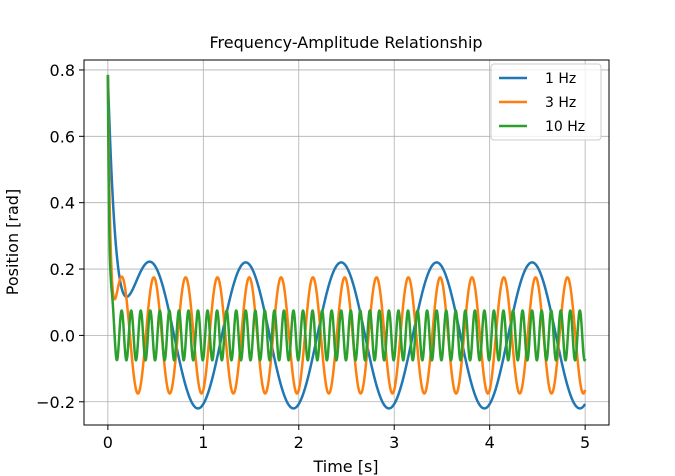 Image resolution: width=675 pixels, height=476 pixels. I want to click on legend-label: 1 Hz, so click(560, 79).